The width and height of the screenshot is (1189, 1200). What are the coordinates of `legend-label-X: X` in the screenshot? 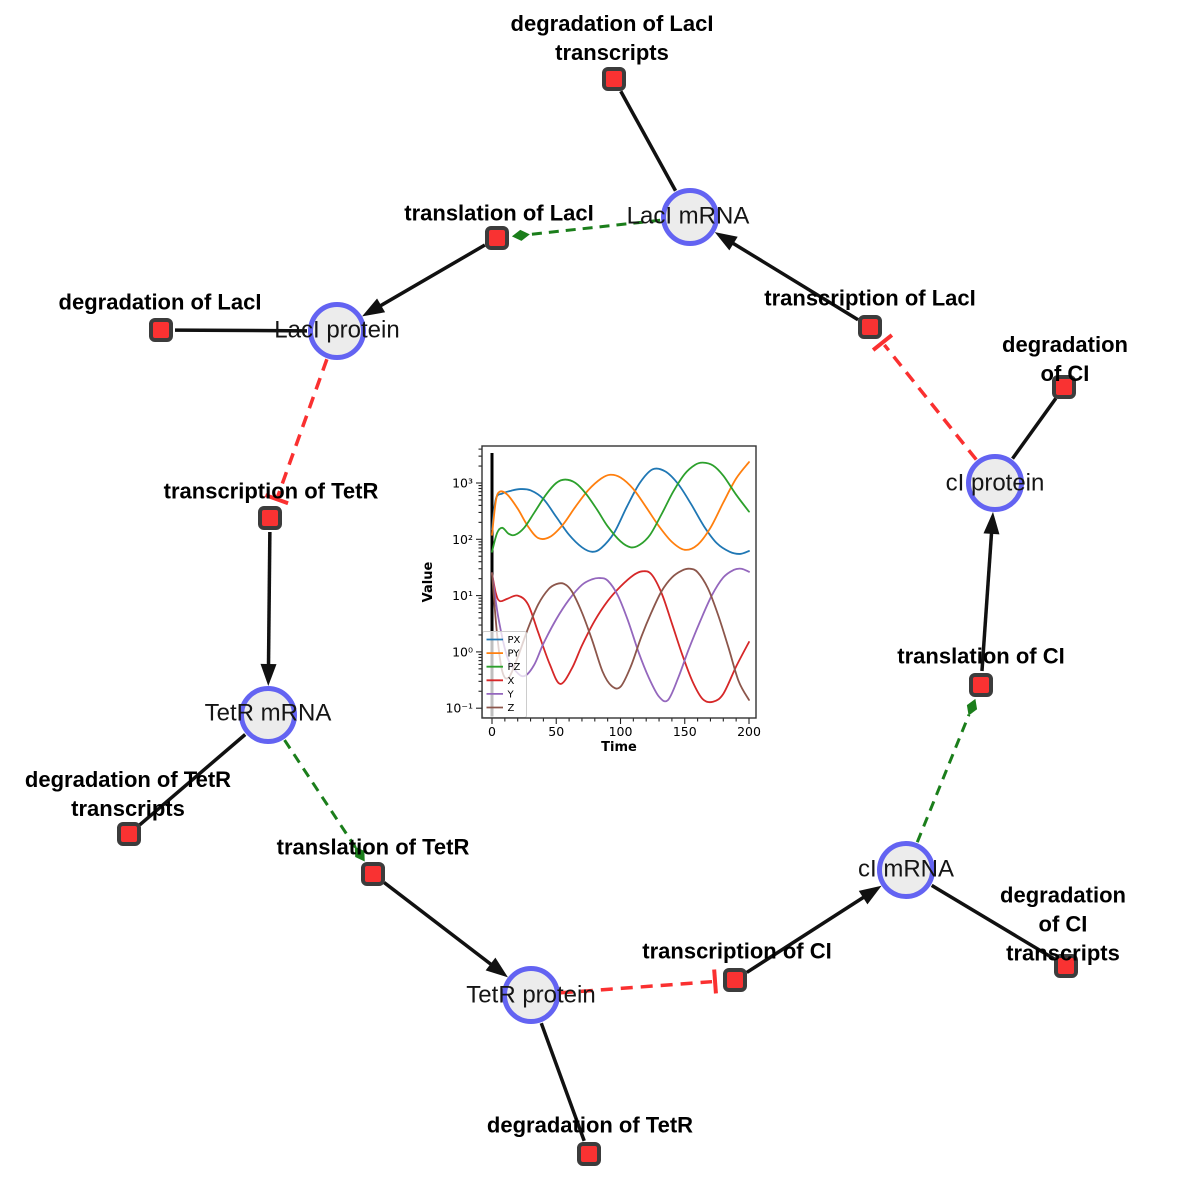 It's located at (511, 681).